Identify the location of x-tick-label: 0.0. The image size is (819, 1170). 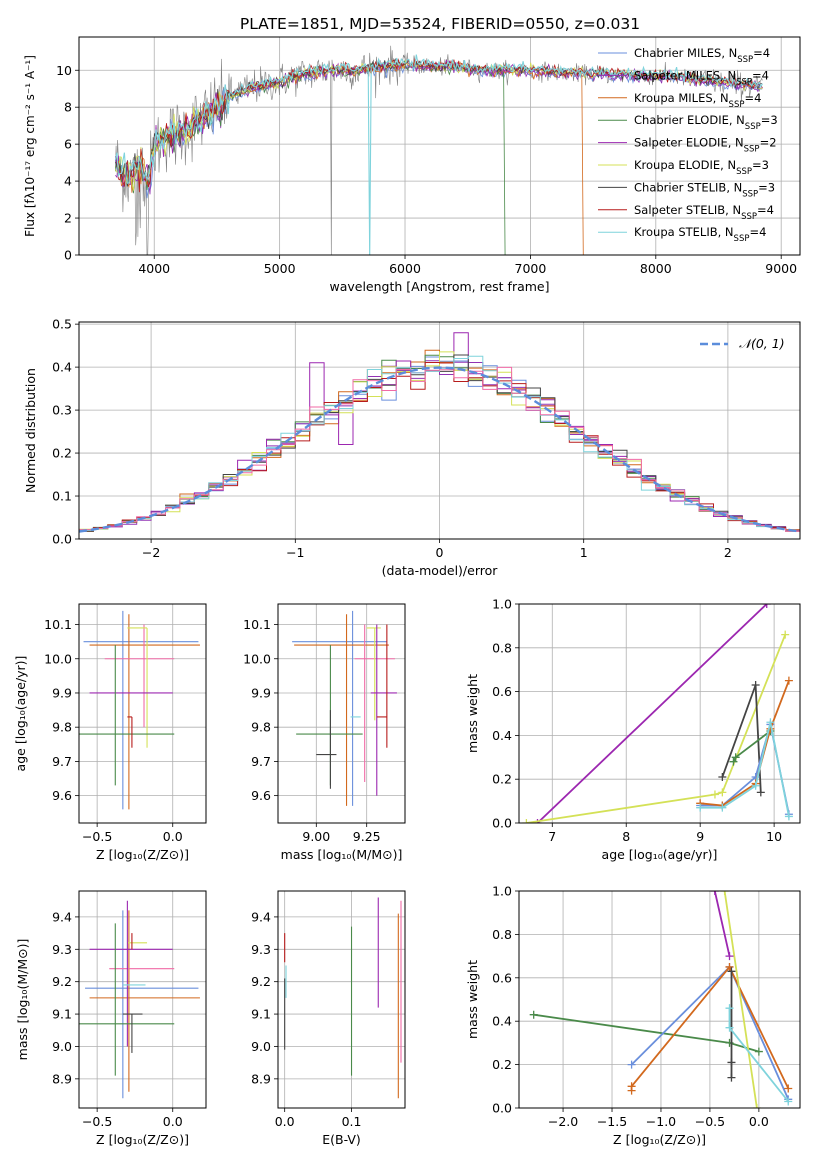
(285, 1121).